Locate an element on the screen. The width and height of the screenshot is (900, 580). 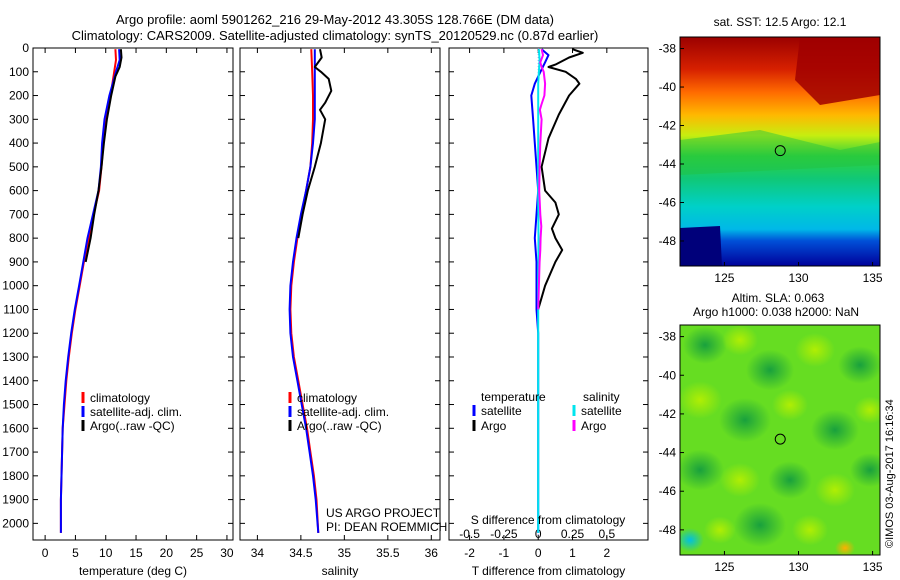
depth-tick-label: 1300 is located at coordinates (15, 357).